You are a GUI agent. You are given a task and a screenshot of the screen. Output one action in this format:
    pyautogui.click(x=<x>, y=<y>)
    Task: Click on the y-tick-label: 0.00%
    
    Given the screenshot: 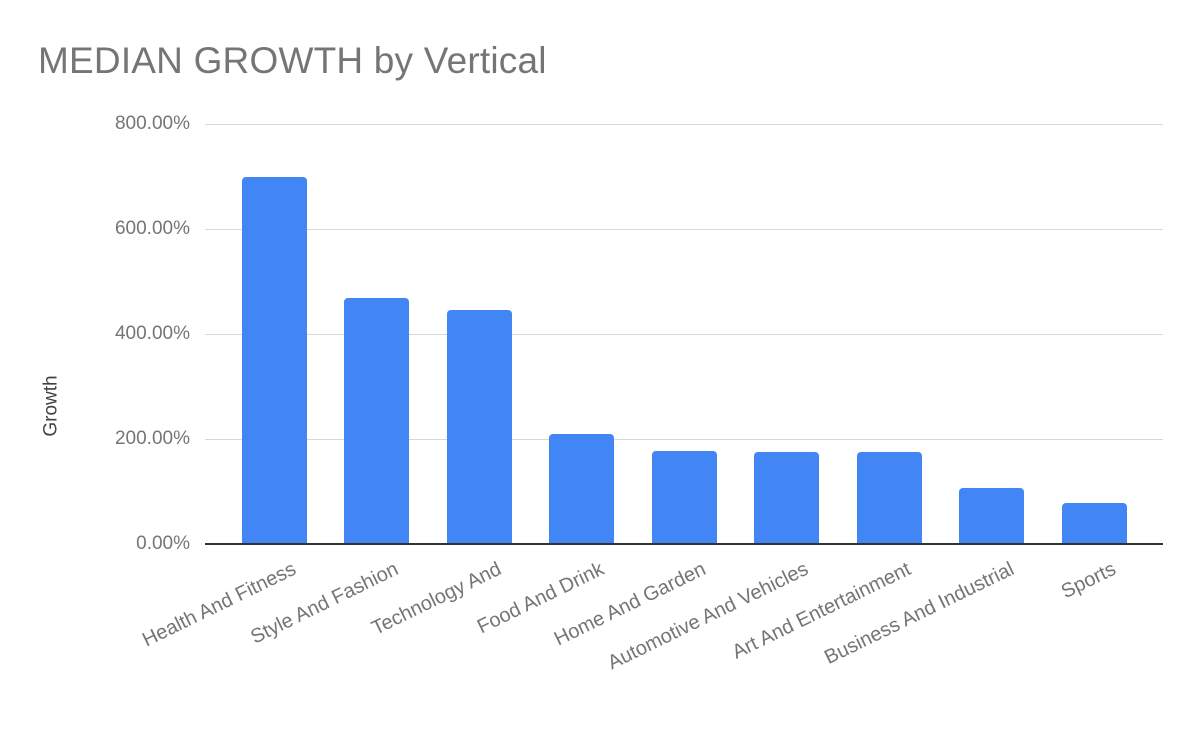 What is the action you would take?
    pyautogui.click(x=163, y=543)
    